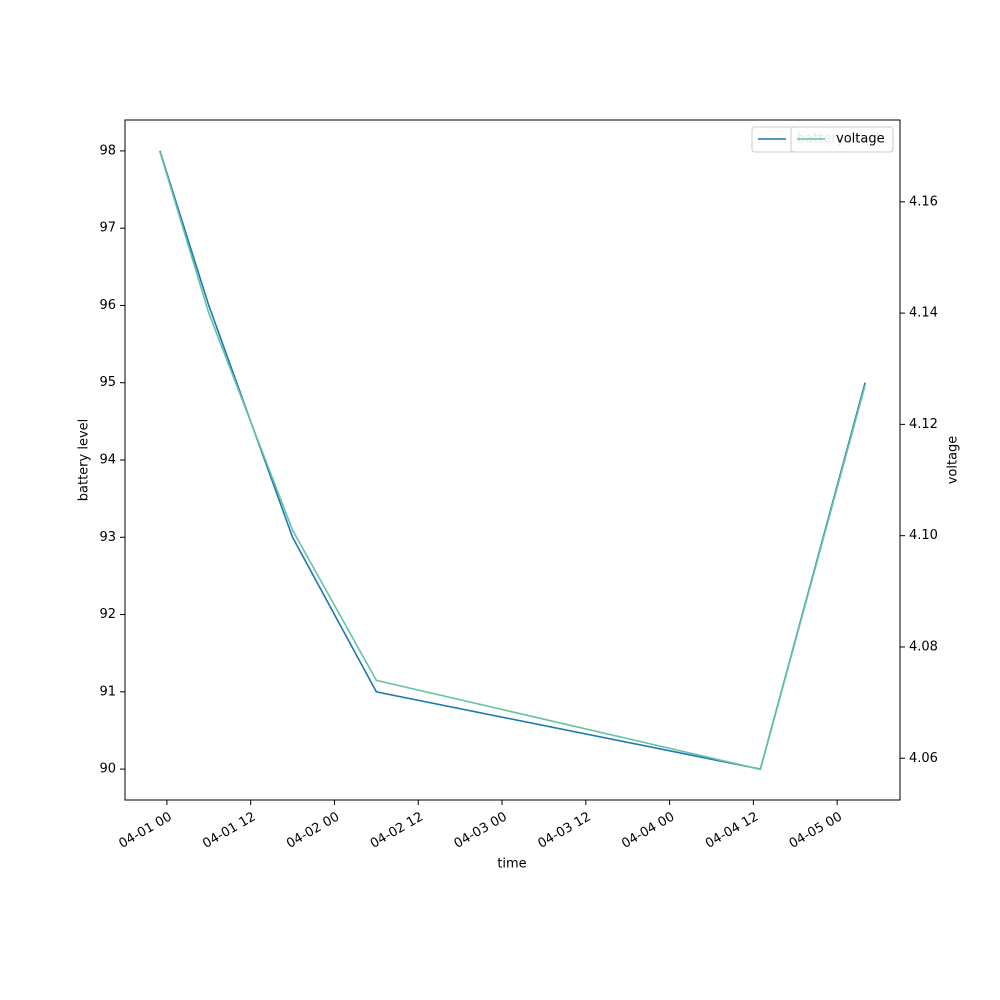 Image resolution: width=1000 pixels, height=1000 pixels. Describe the element at coordinates (953, 460) in the screenshot. I see `y2-axis-label: voltage` at that location.